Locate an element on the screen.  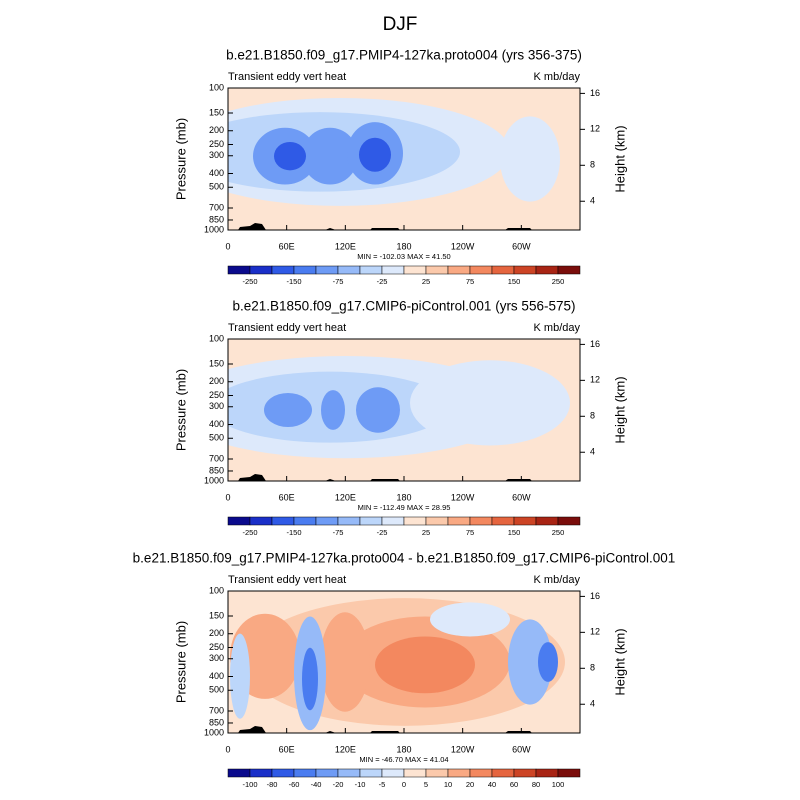
colorbar-label: 100 is located at coordinates (558, 784).